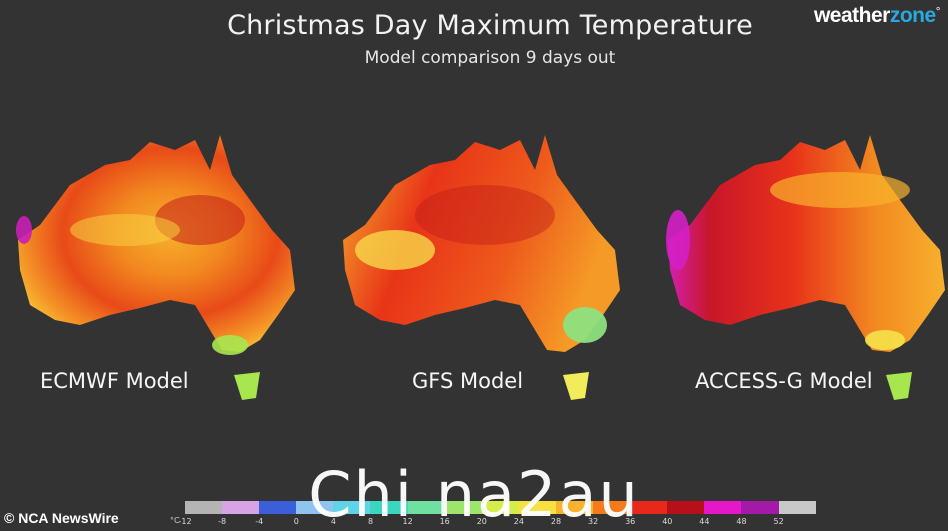  I want to click on australia-map-access-g, so click(805, 267).